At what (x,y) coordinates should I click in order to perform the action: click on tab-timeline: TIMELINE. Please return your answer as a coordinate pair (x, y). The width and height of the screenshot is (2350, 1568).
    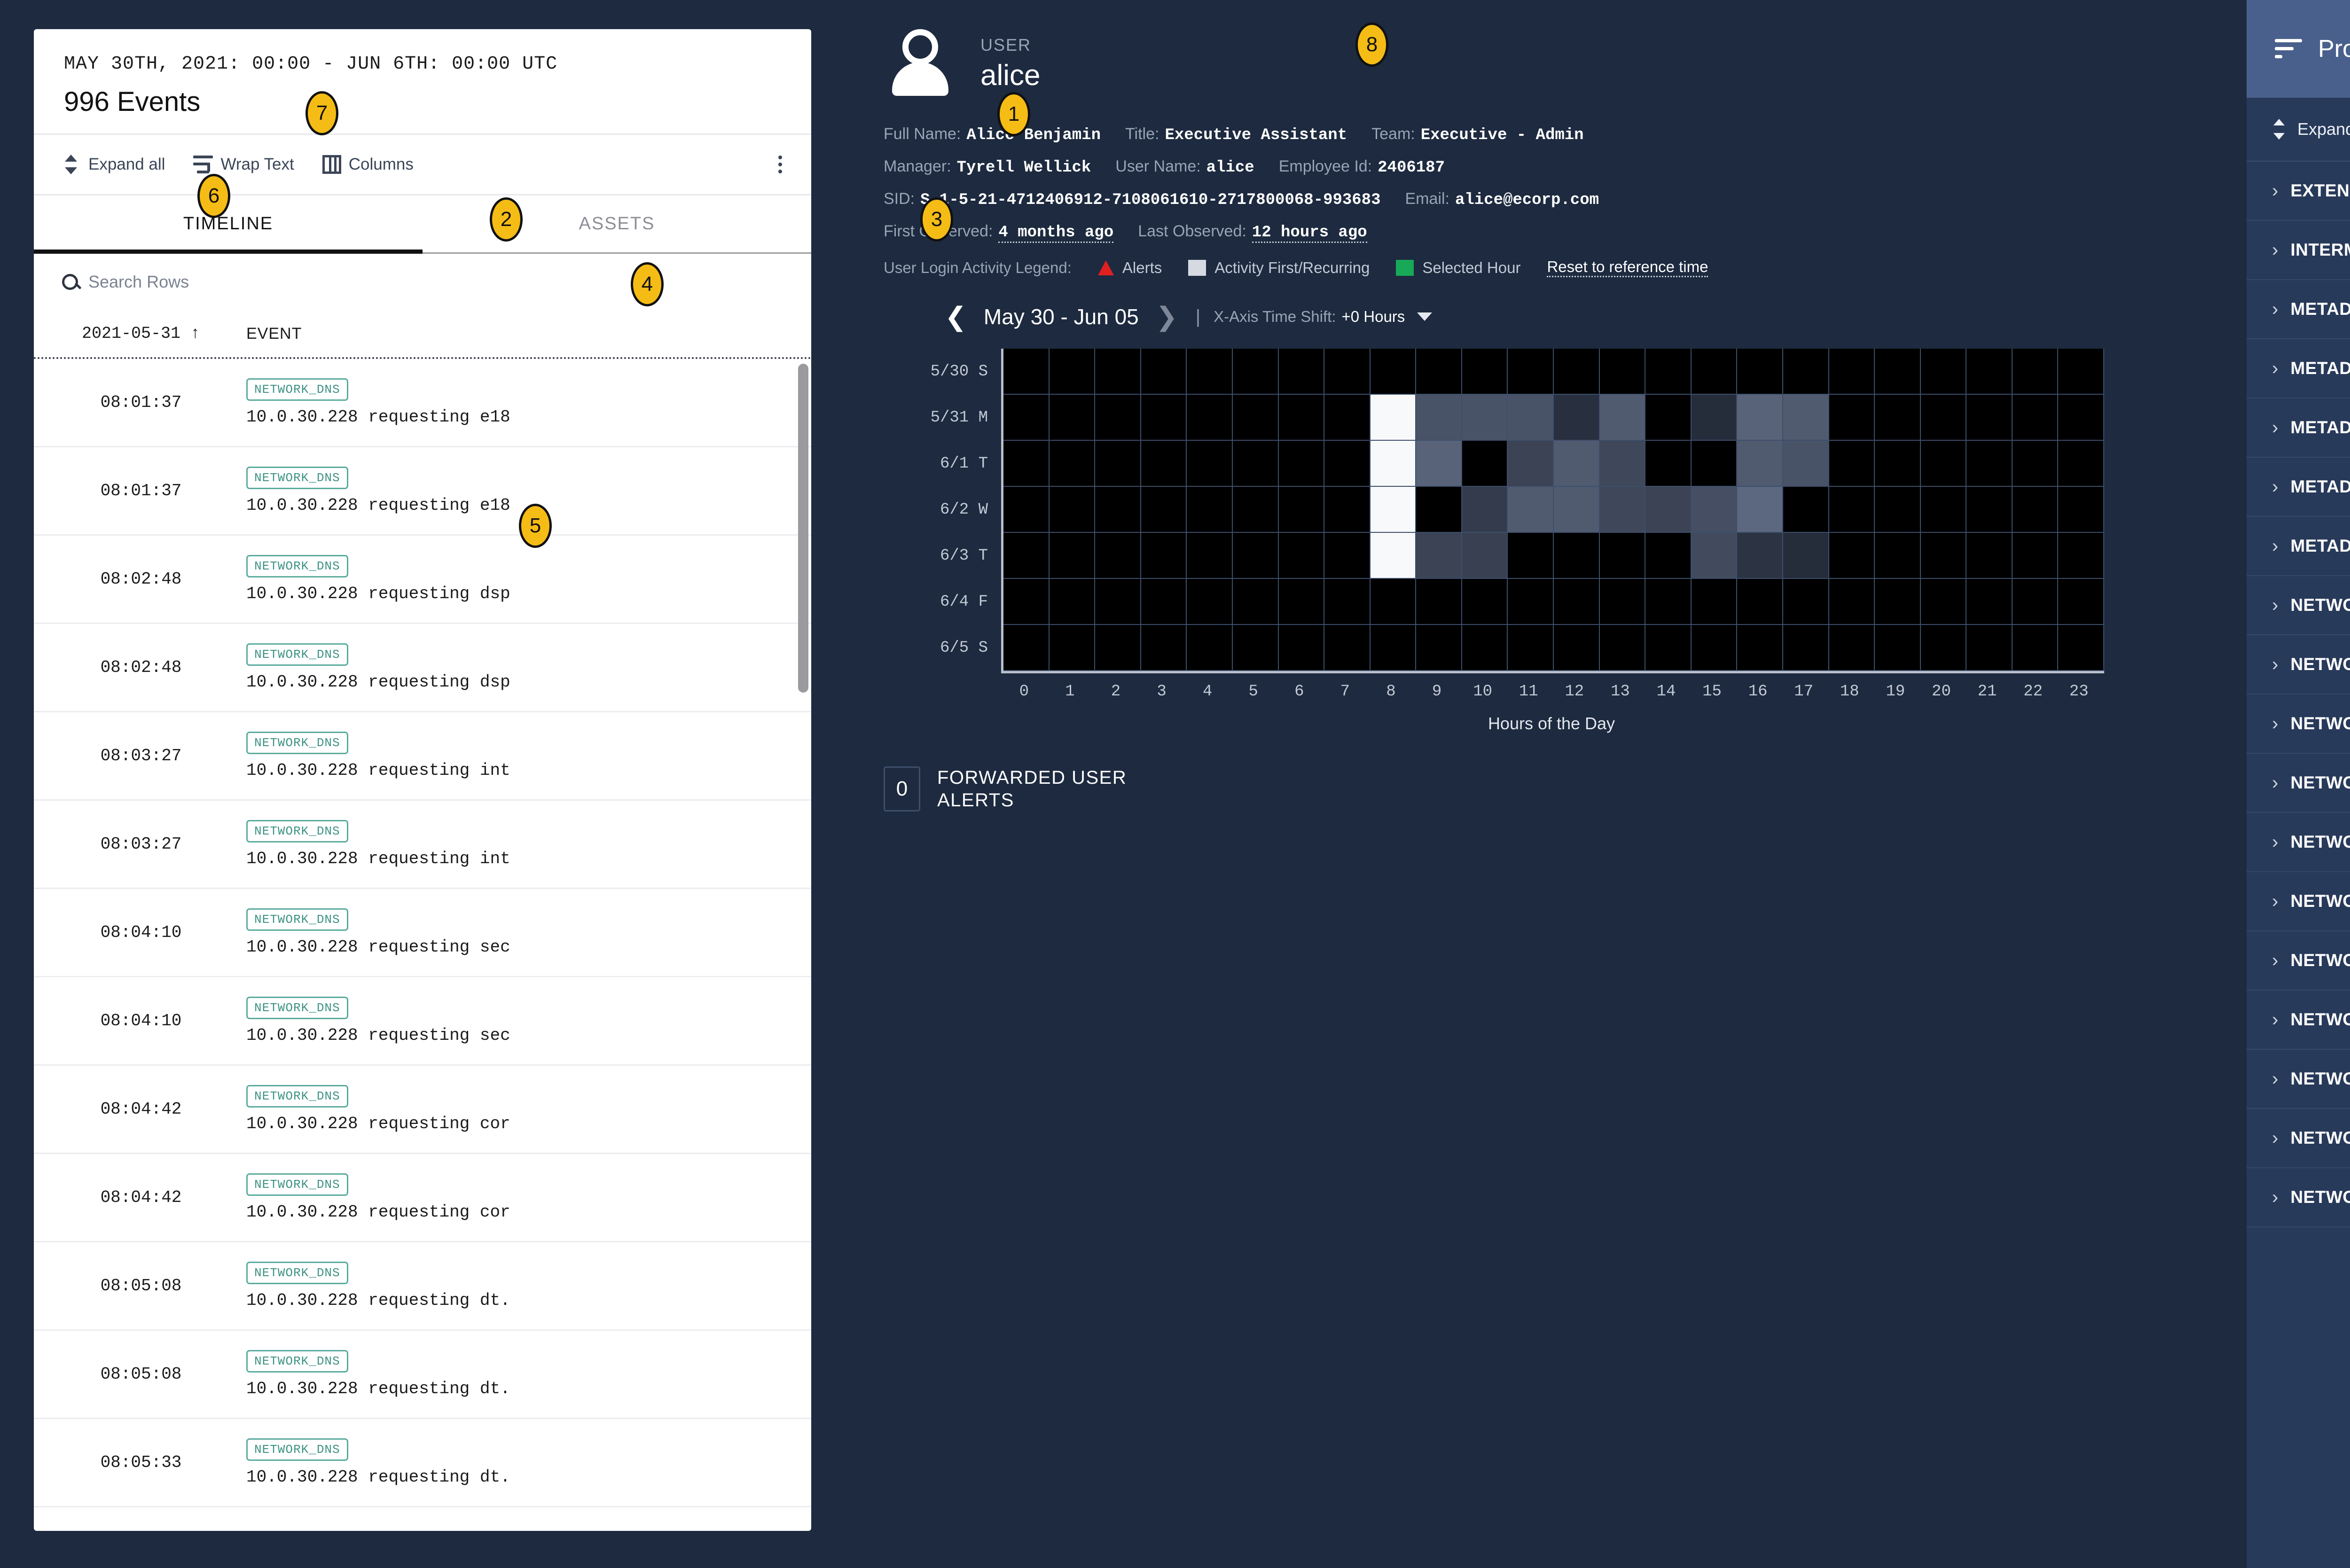
    Looking at the image, I should click on (228, 224).